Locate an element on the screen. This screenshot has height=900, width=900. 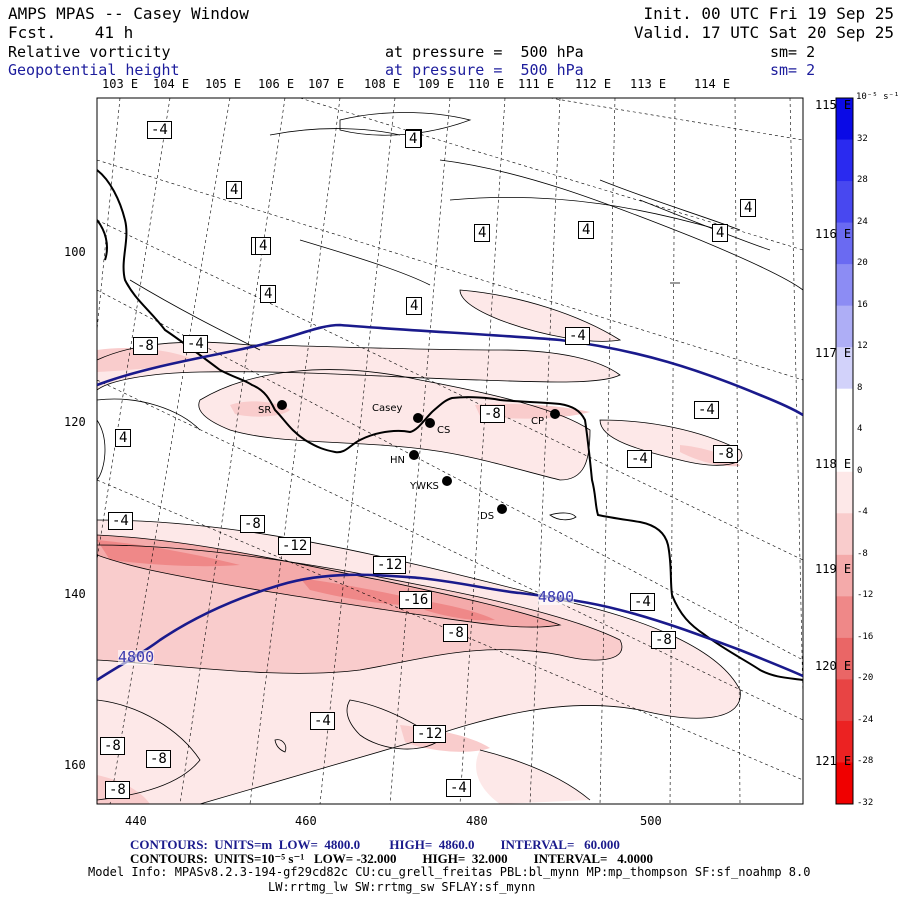
right-lon-label: 121 E is located at coordinates (833, 761).